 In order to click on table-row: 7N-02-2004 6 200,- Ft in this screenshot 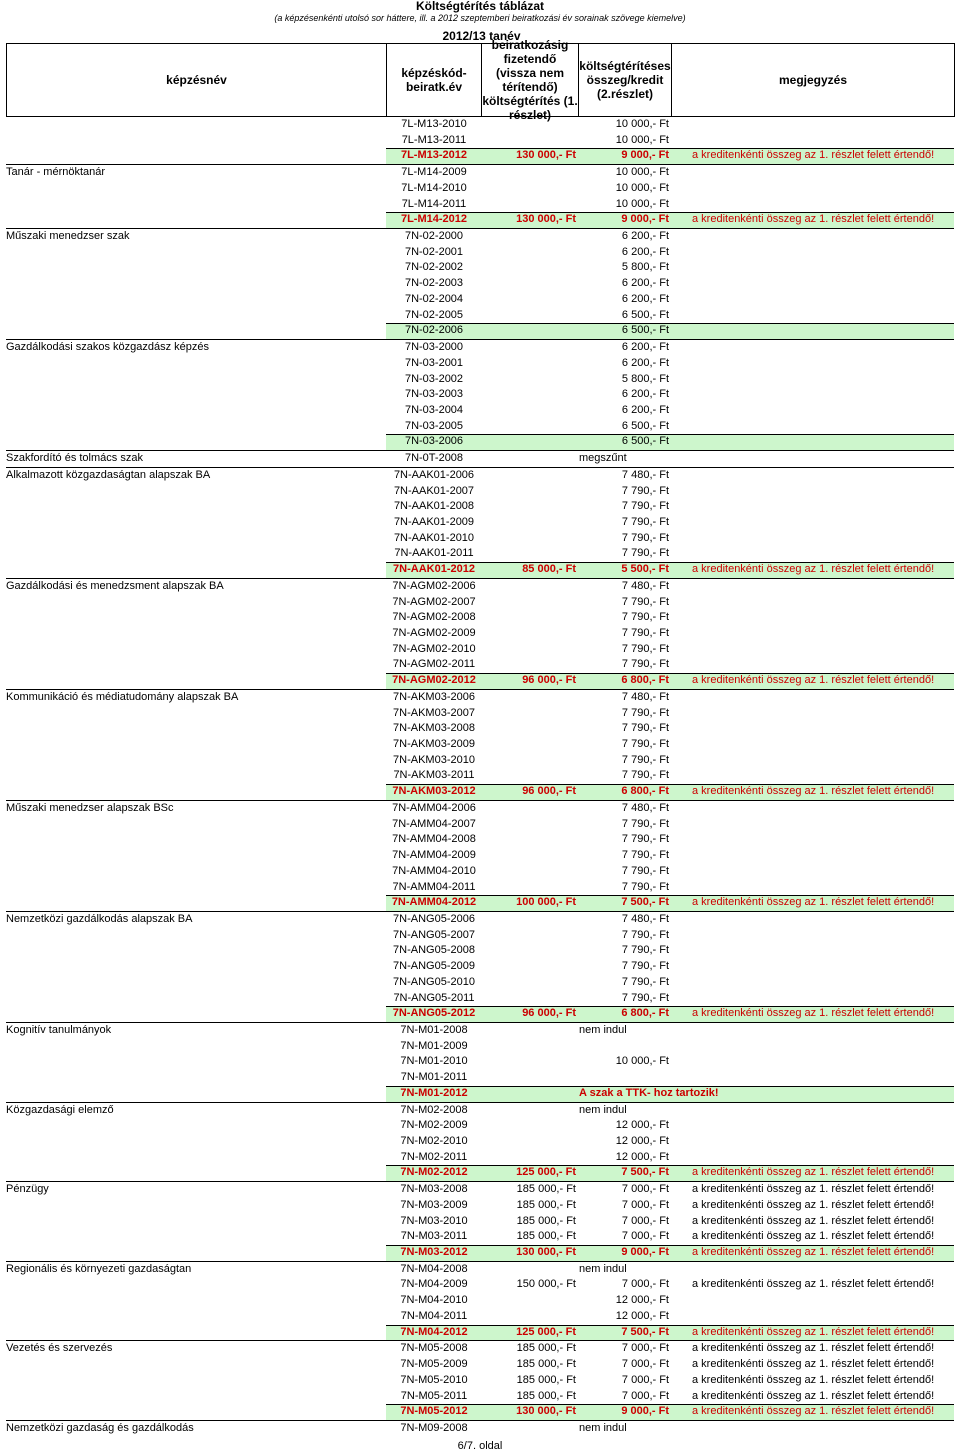, I will do `click(480, 300)`.